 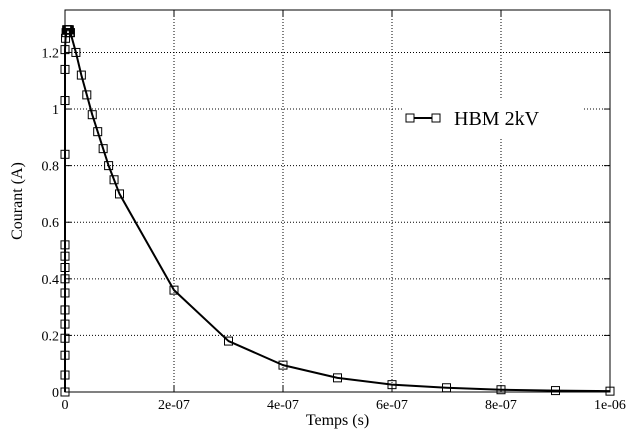 I want to click on x-tick-label: 8e-07, so click(x=501, y=405).